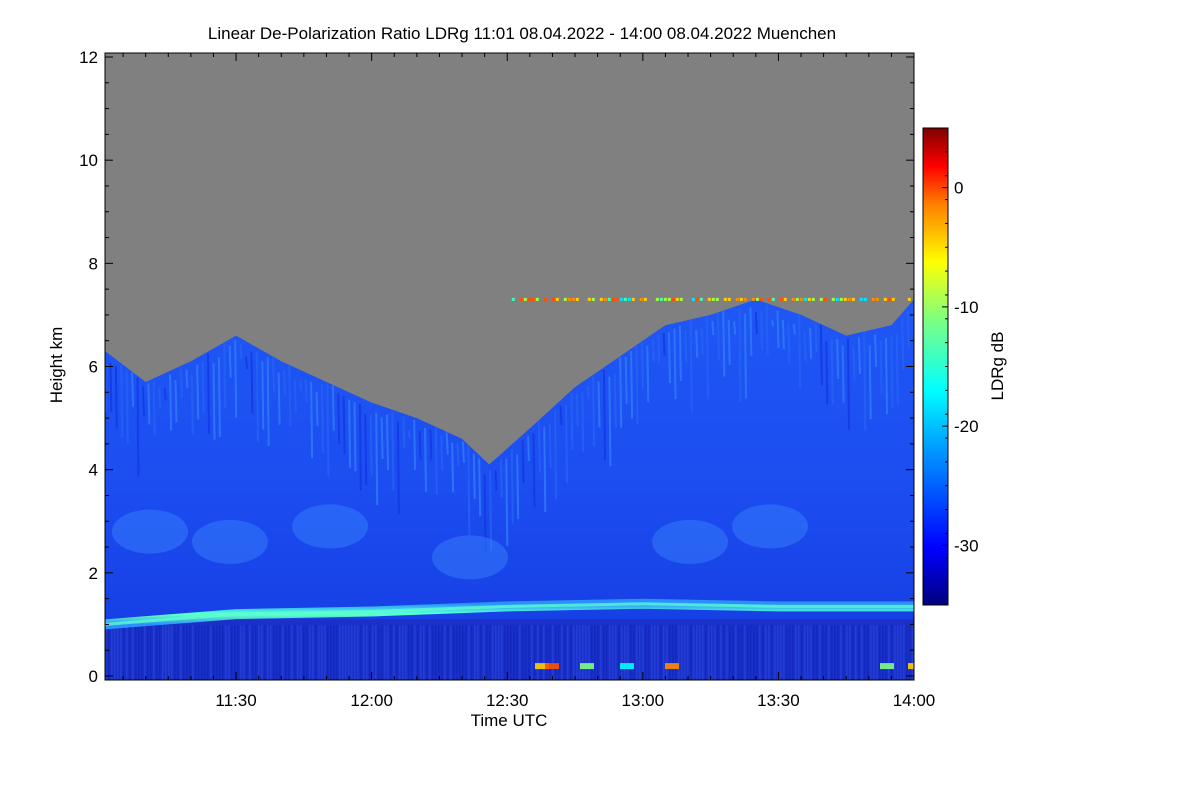  I want to click on cloud-patch, so click(770, 526).